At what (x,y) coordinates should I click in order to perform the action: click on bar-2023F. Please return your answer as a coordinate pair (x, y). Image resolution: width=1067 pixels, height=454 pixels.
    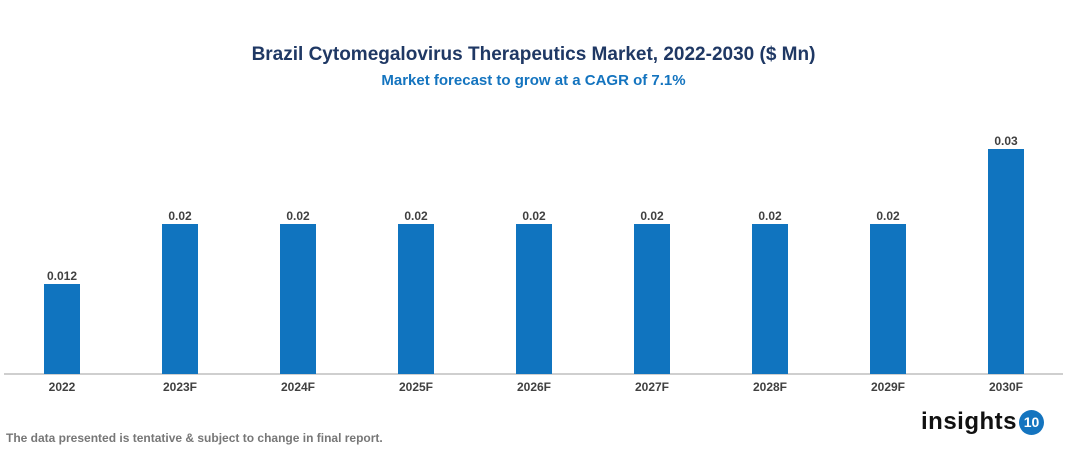
    Looking at the image, I should click on (180, 299).